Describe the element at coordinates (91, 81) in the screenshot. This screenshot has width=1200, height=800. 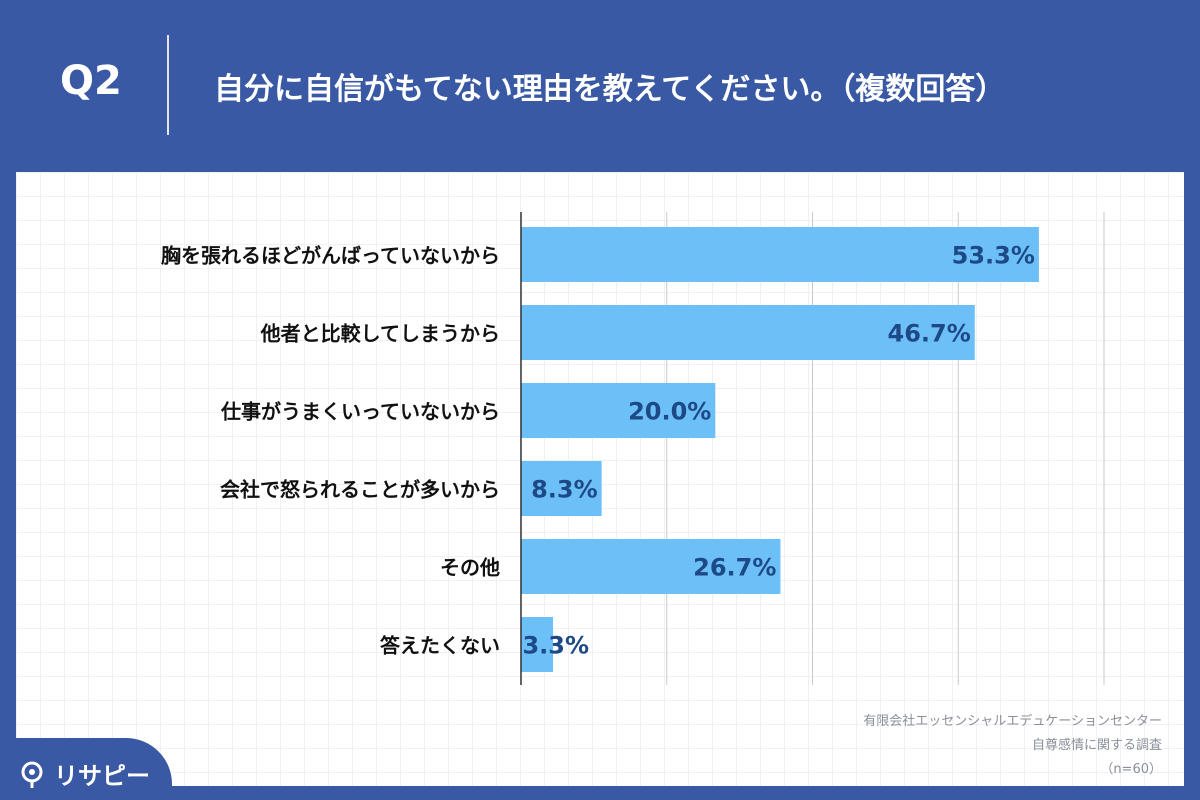
I see `question-number: Q2` at that location.